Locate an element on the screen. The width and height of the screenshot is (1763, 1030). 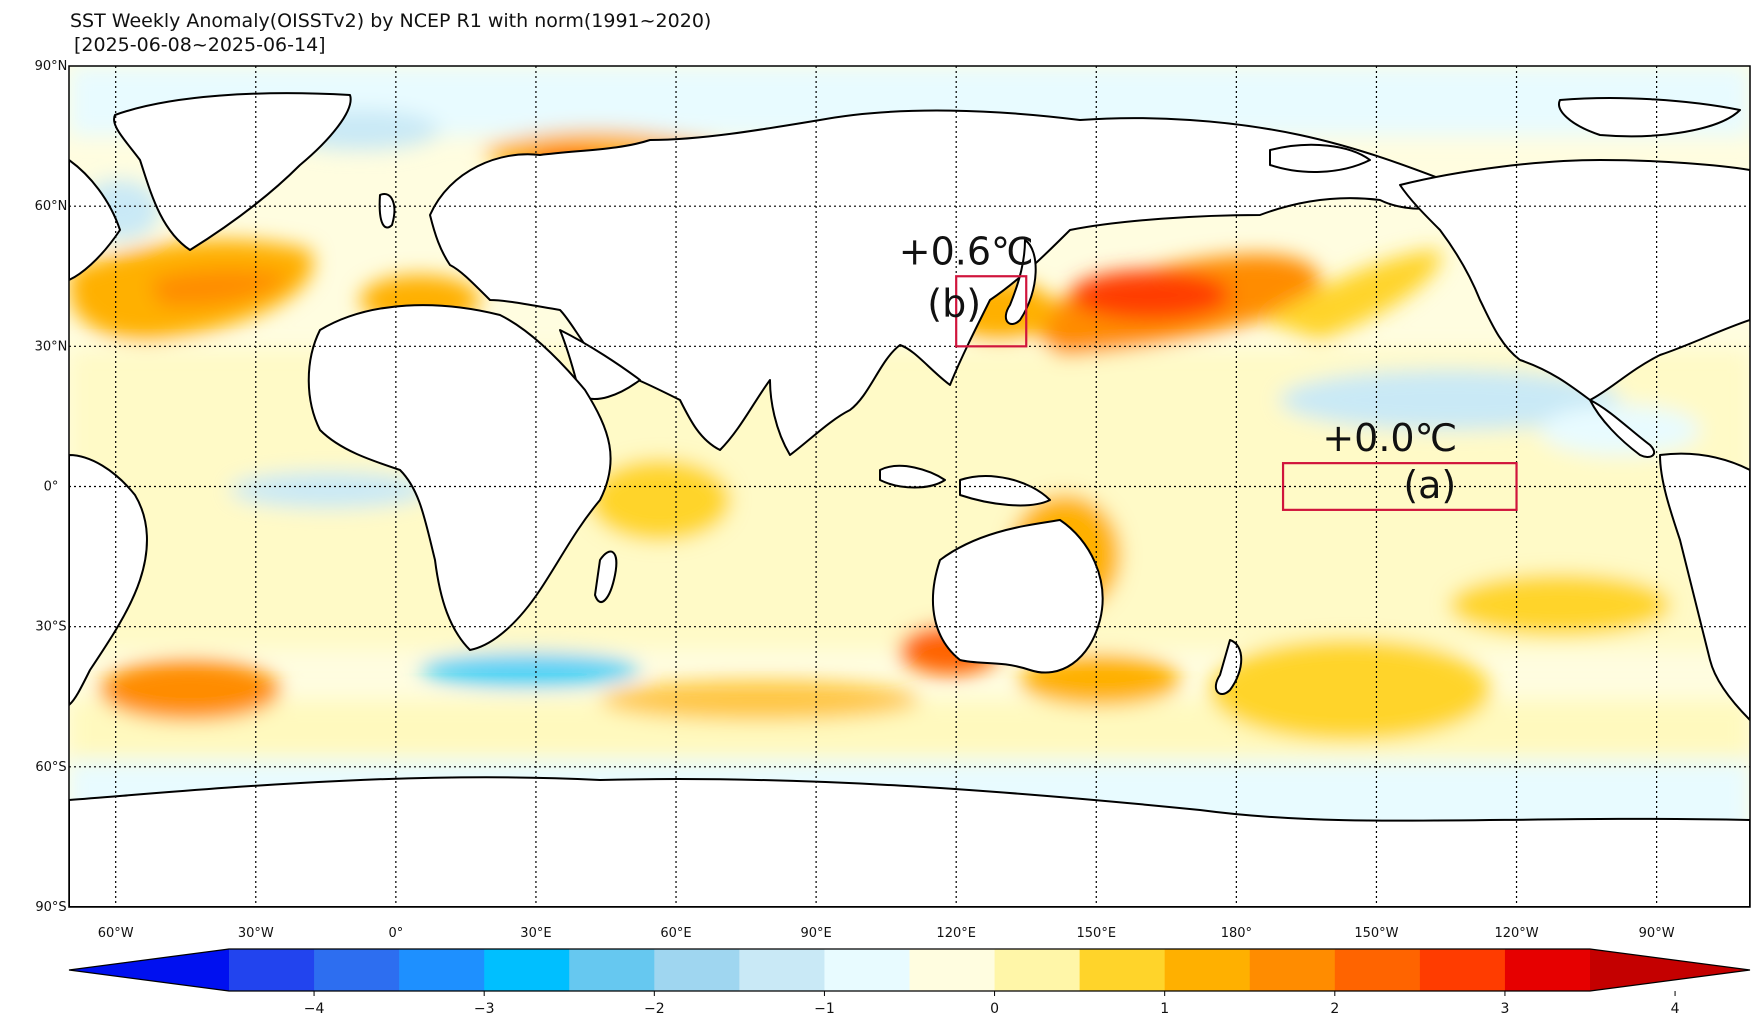
longitude-label: 150°W is located at coordinates (1376, 933).